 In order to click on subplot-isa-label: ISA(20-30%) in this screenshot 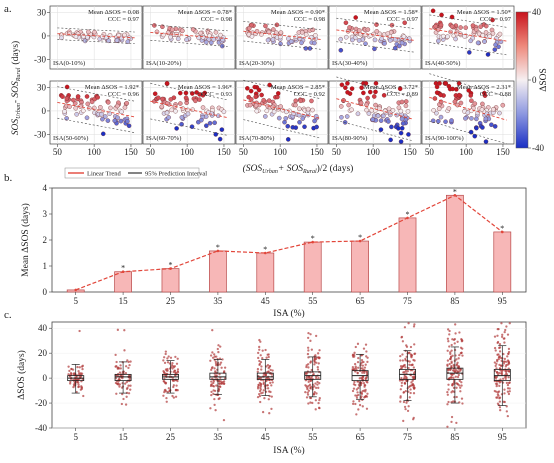, I will do `click(256, 63)`.